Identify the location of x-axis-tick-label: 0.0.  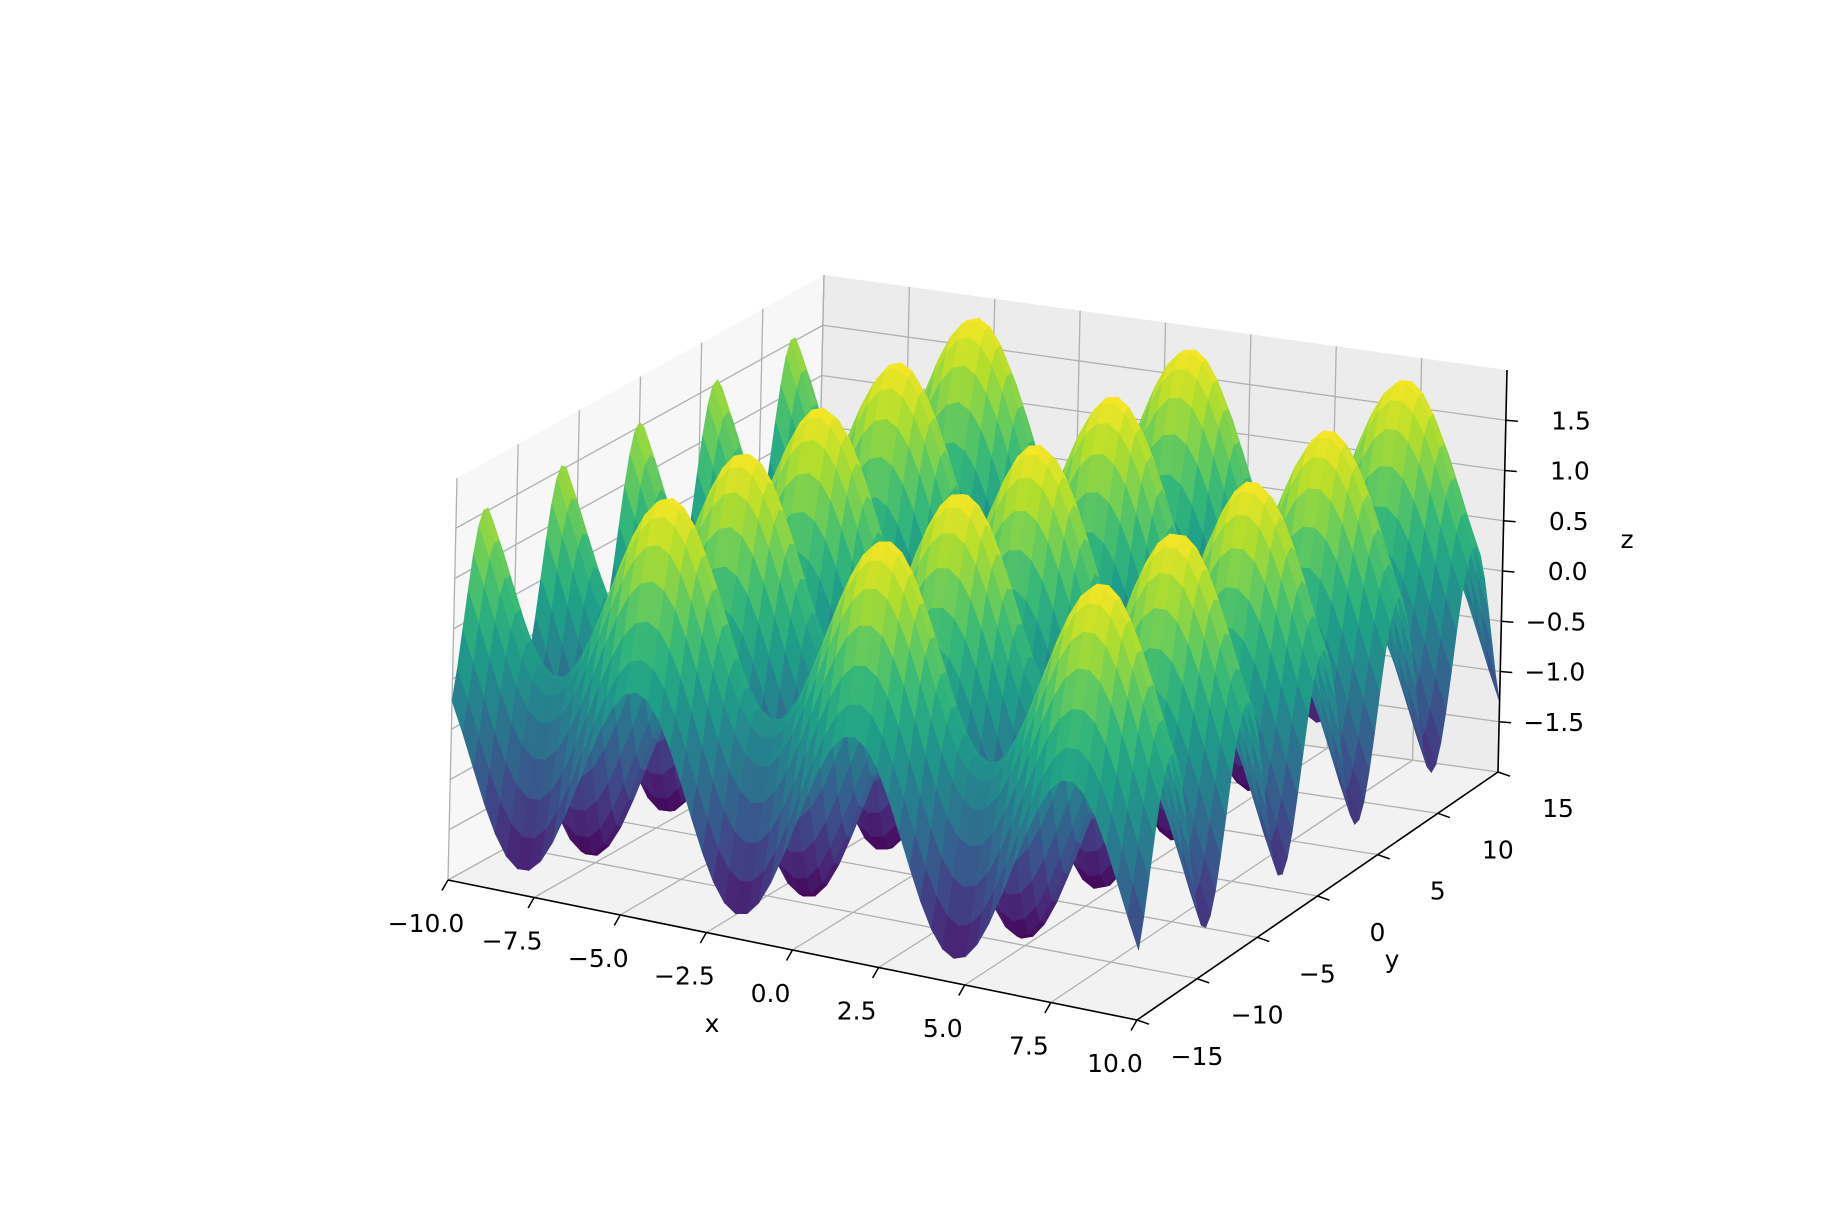
(771, 993).